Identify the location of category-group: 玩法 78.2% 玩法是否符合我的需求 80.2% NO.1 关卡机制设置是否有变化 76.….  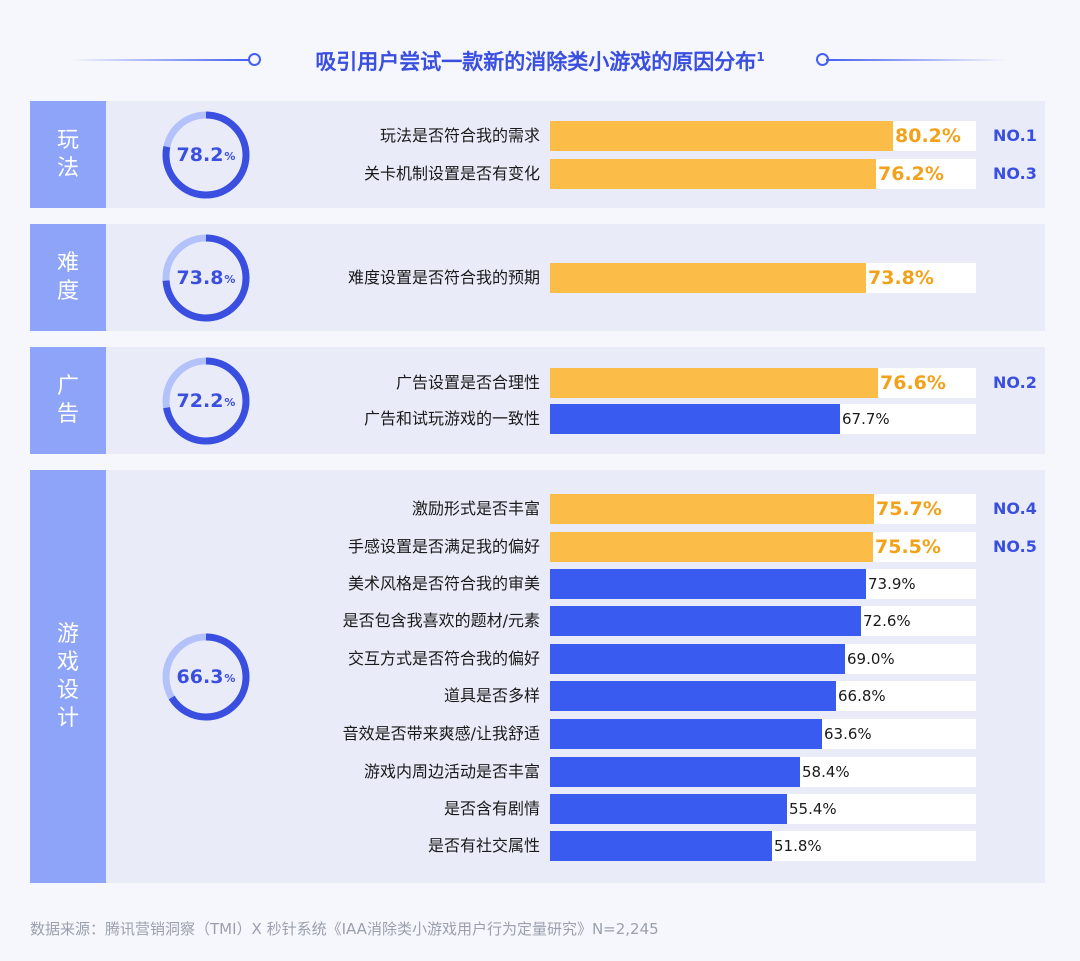
(537, 154).